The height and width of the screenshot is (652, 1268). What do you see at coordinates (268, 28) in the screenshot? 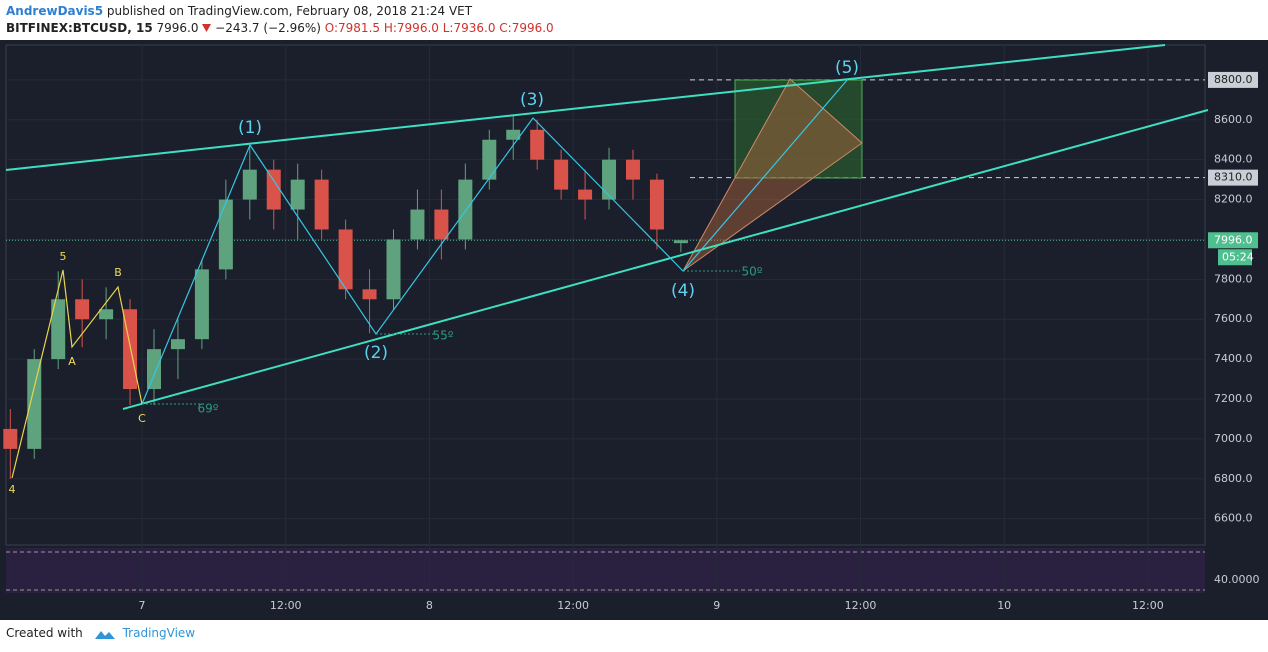
I see `change: −243.7 (−2.96%)` at bounding box center [268, 28].